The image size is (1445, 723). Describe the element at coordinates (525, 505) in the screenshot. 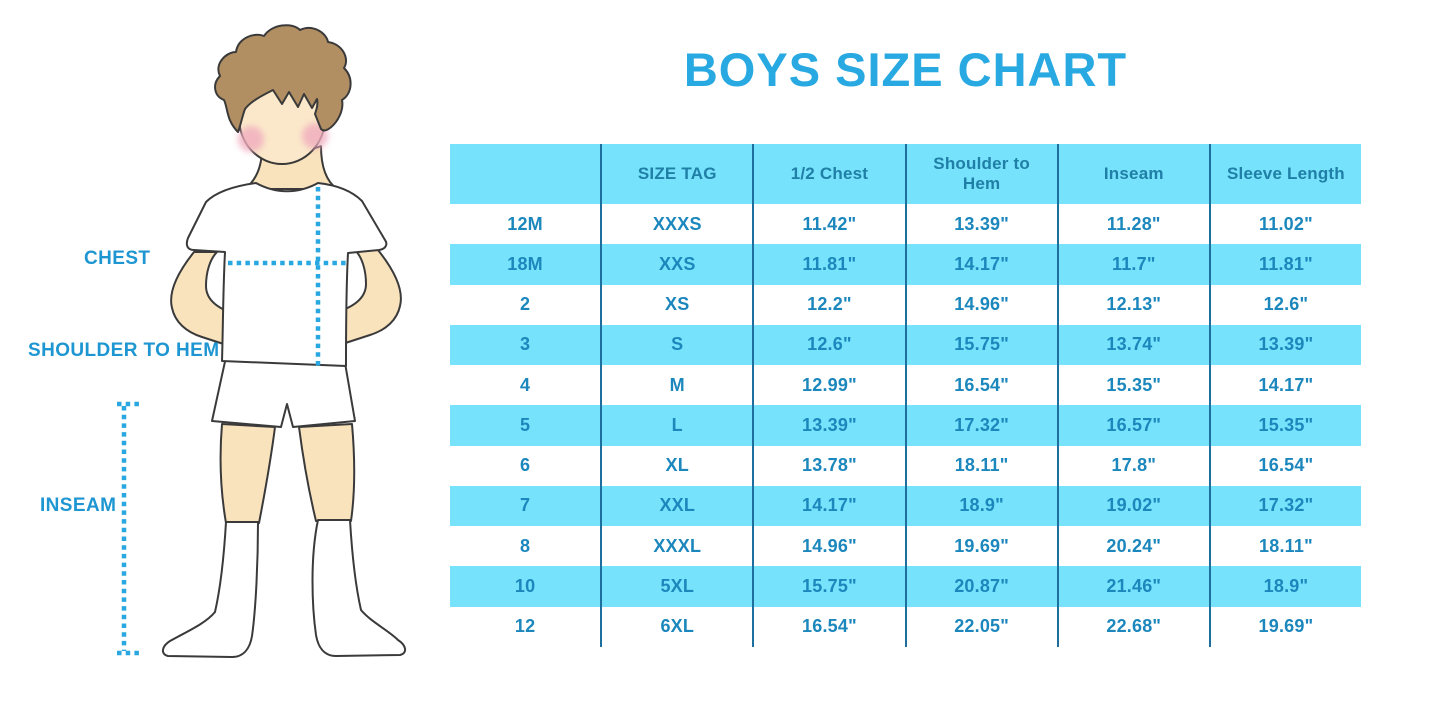

I see `size-label-cell: 7` at that location.